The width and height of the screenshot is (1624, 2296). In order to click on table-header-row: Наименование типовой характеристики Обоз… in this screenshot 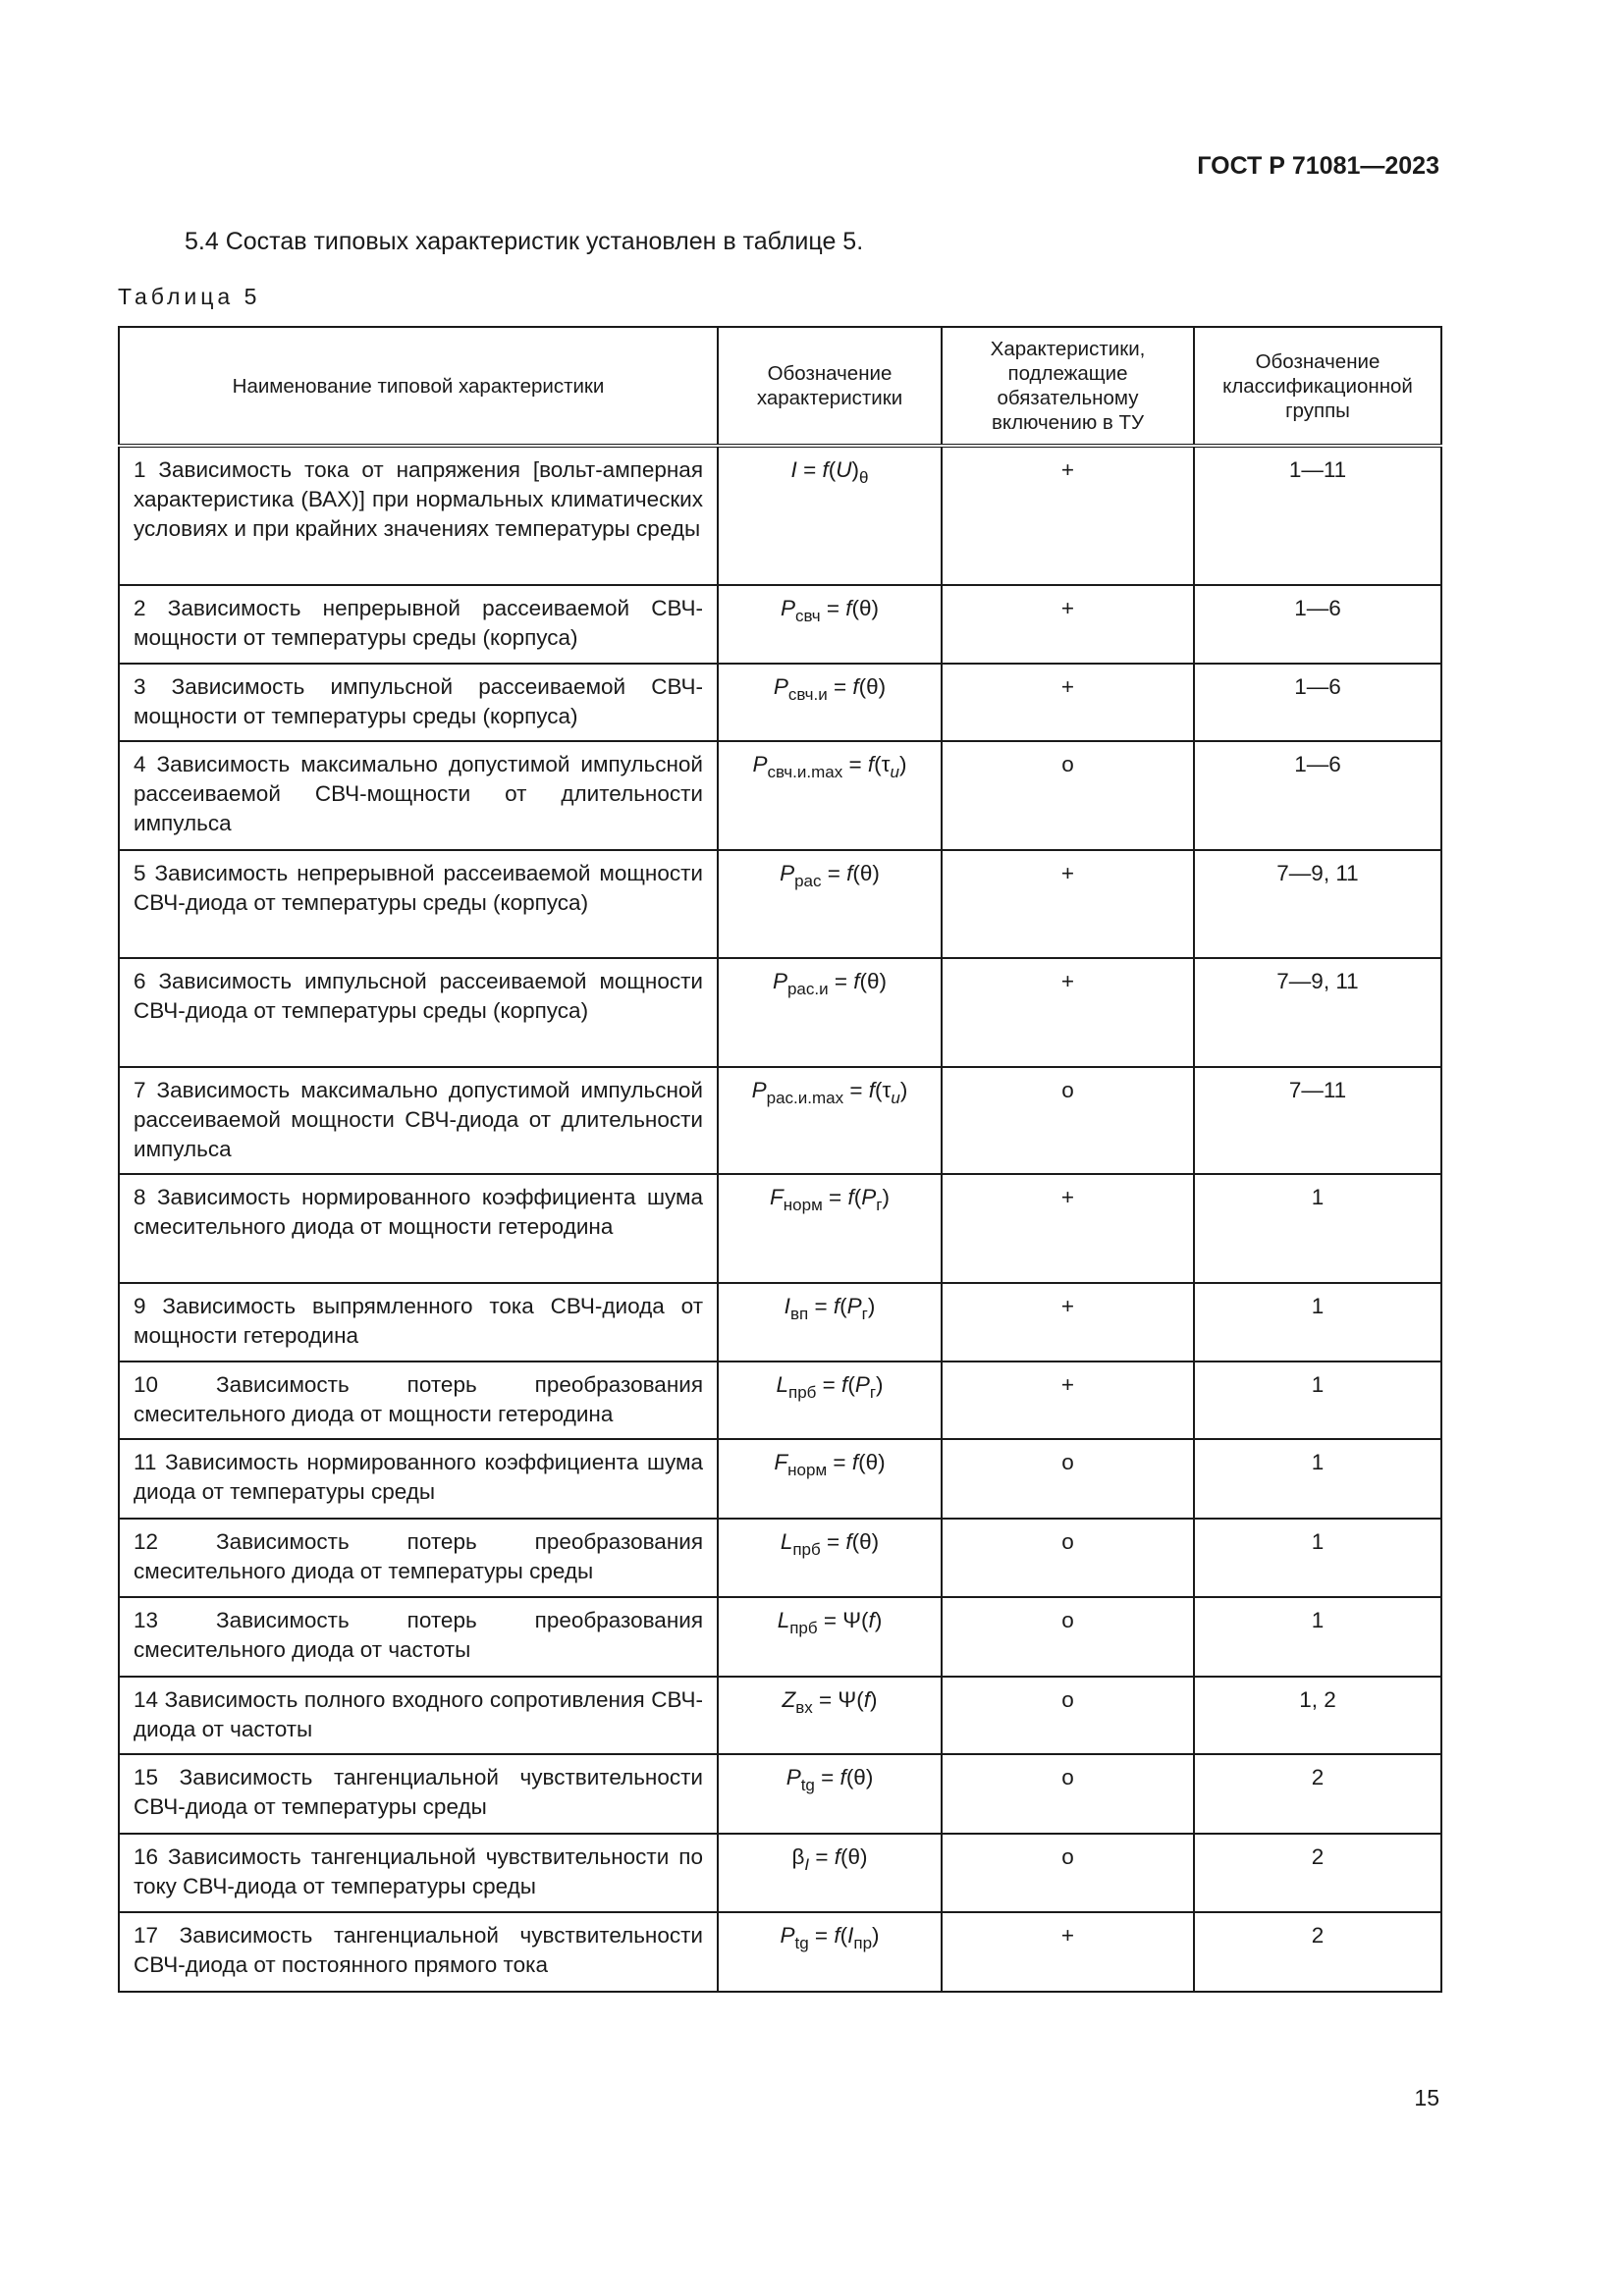, I will do `click(780, 386)`.